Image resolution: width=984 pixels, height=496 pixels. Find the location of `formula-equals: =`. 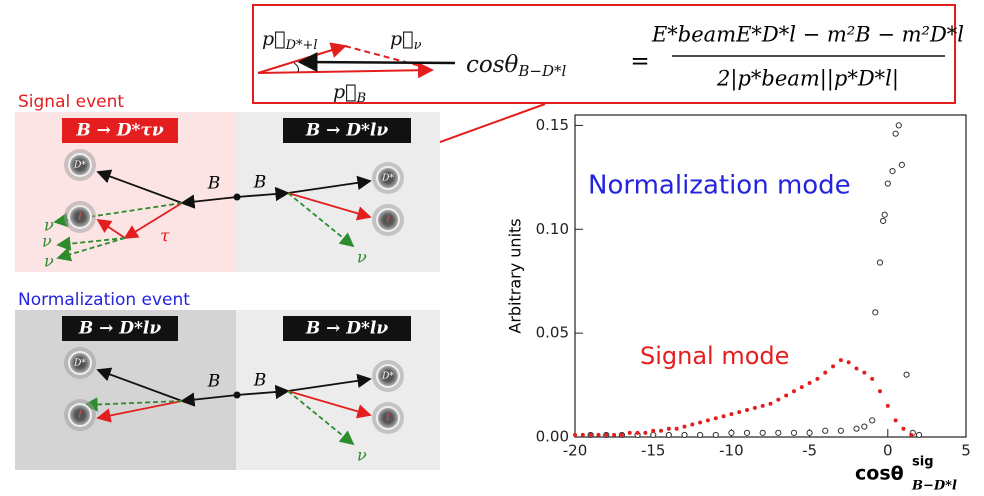

formula-equals: = is located at coordinates (639, 62).